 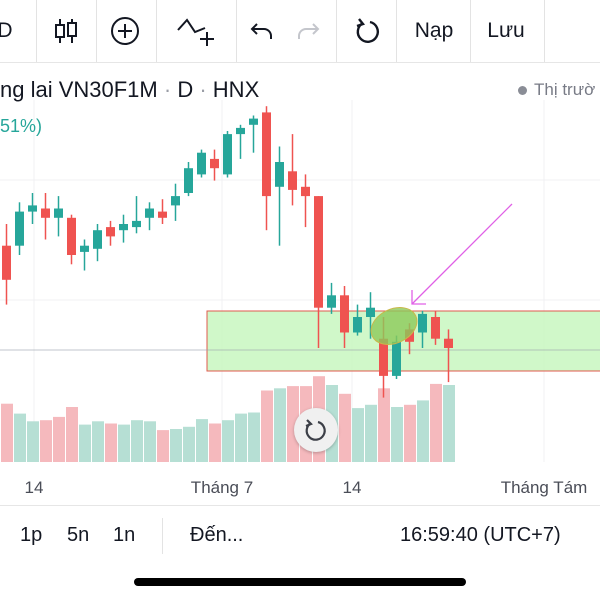 I want to click on chart-type-button, so click(x=66, y=31).